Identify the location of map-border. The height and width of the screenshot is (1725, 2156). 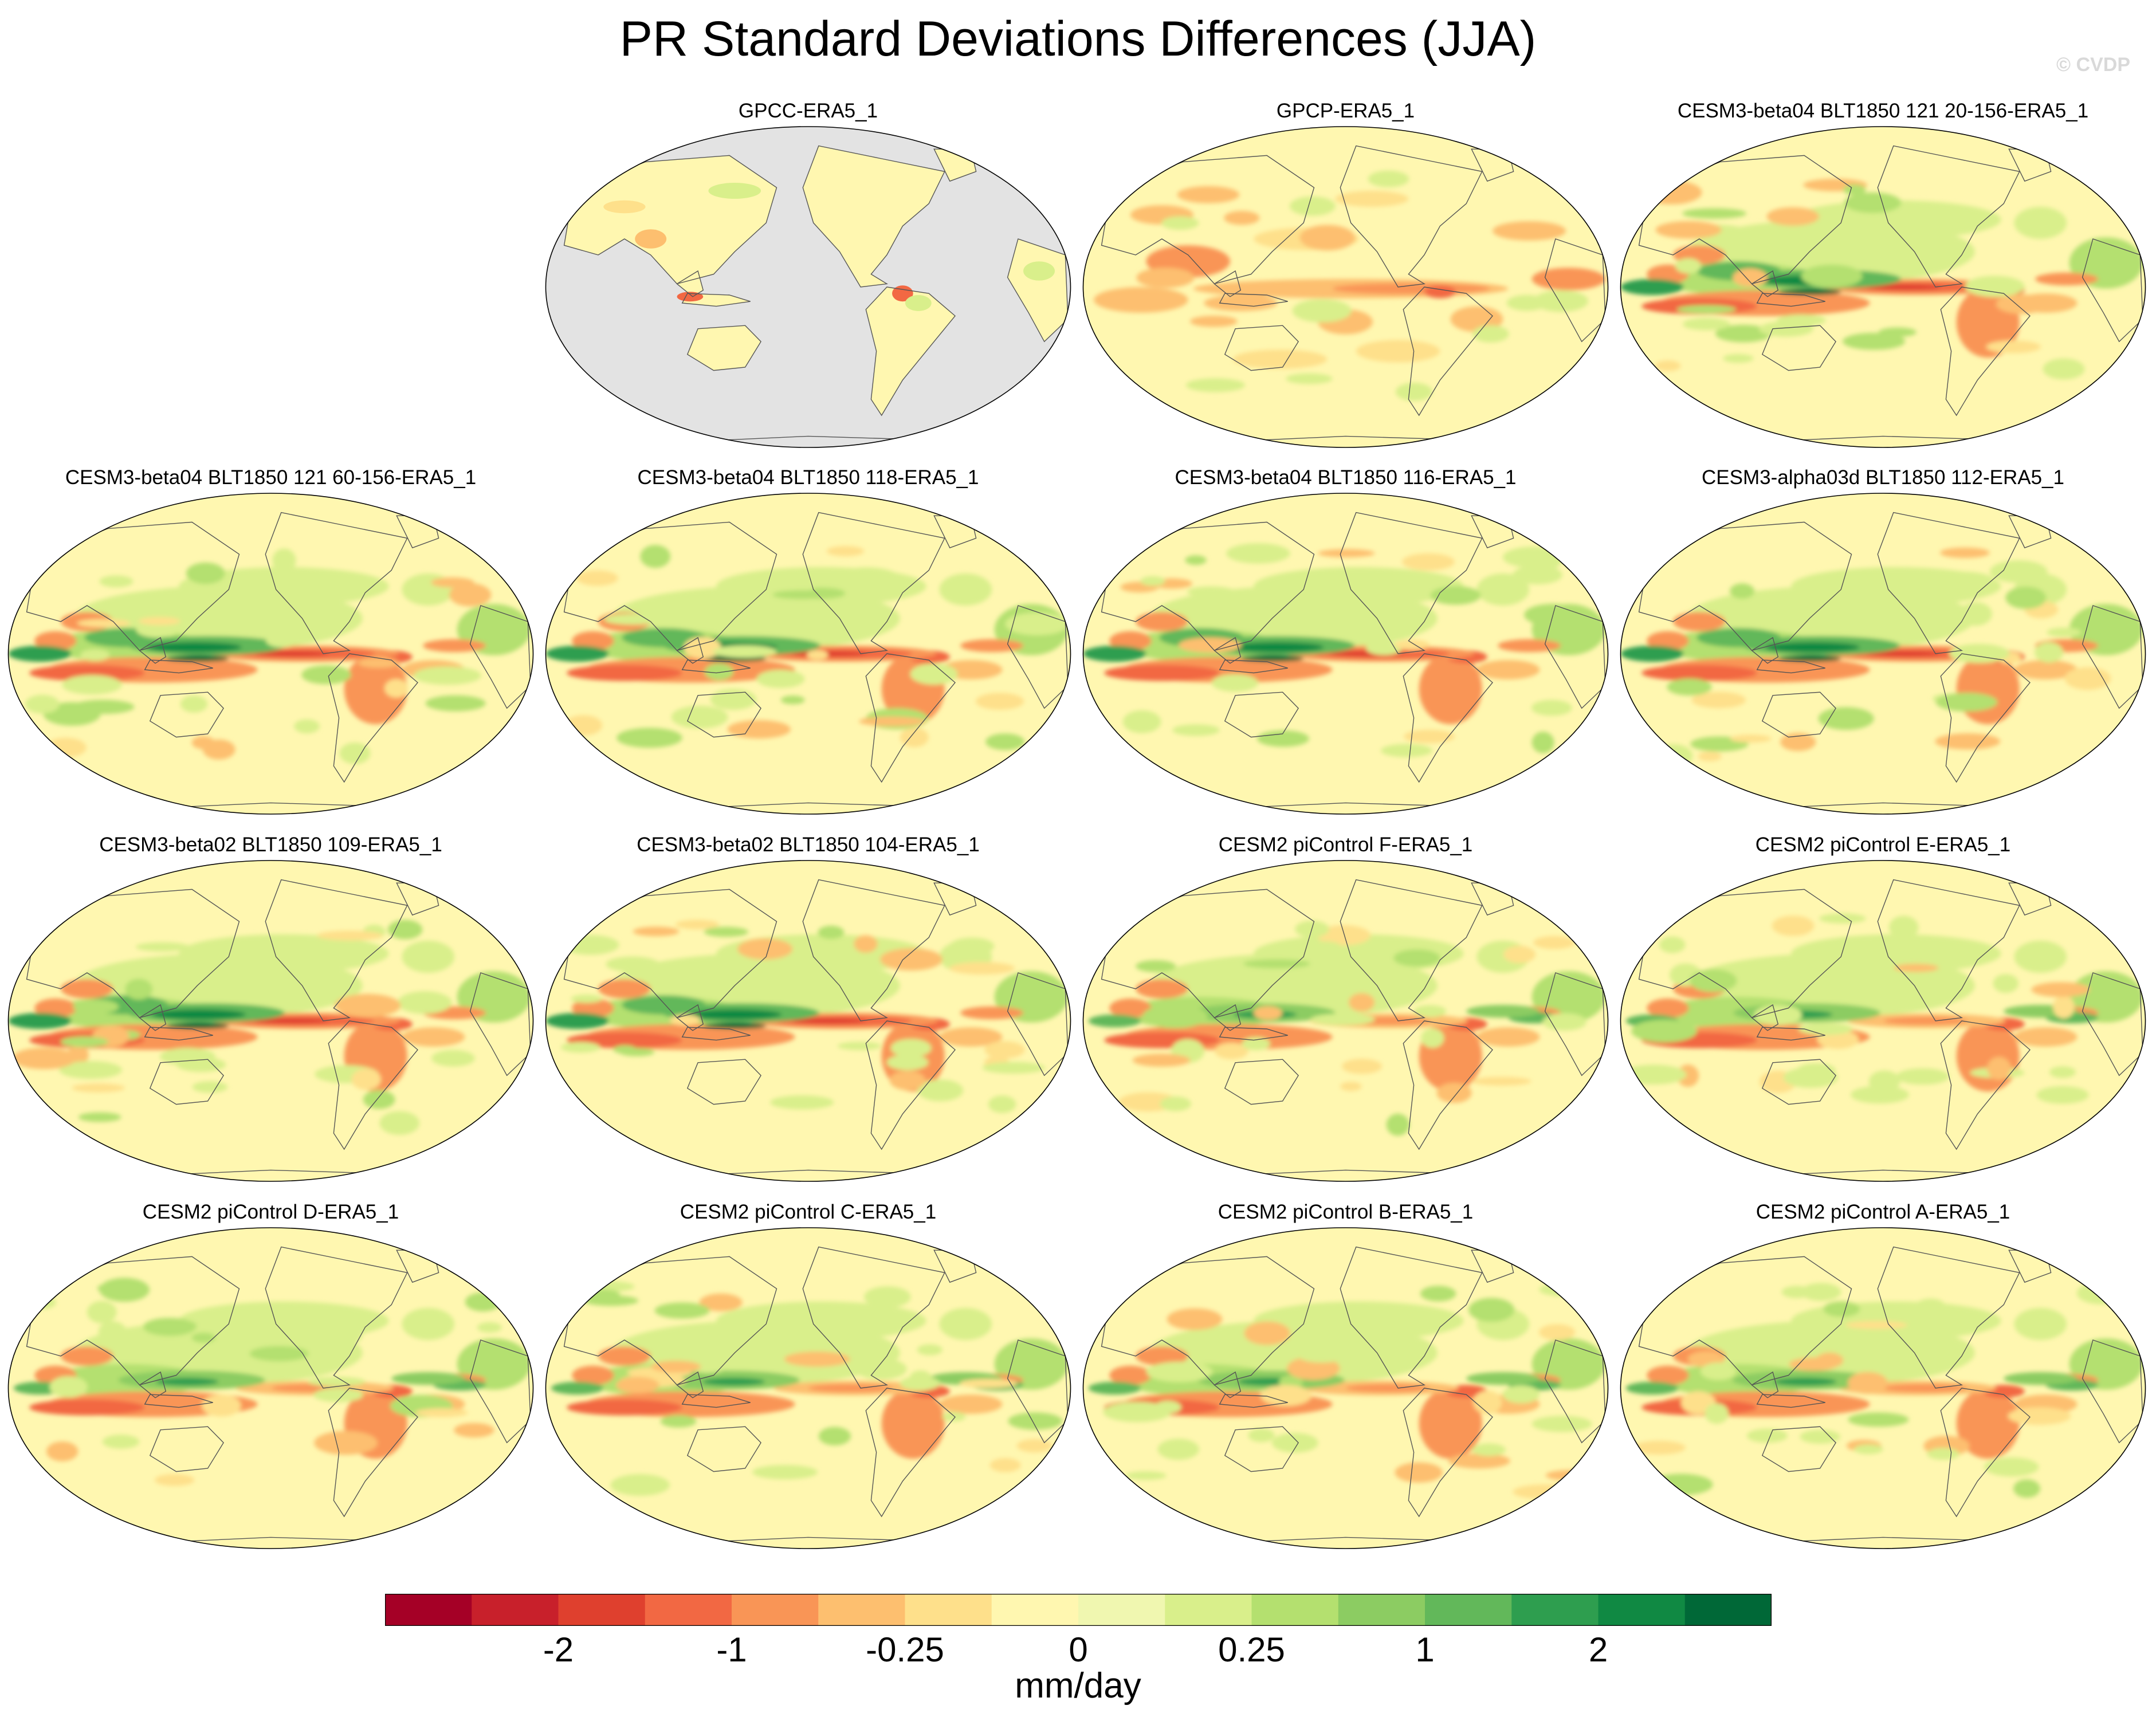
(1883, 287).